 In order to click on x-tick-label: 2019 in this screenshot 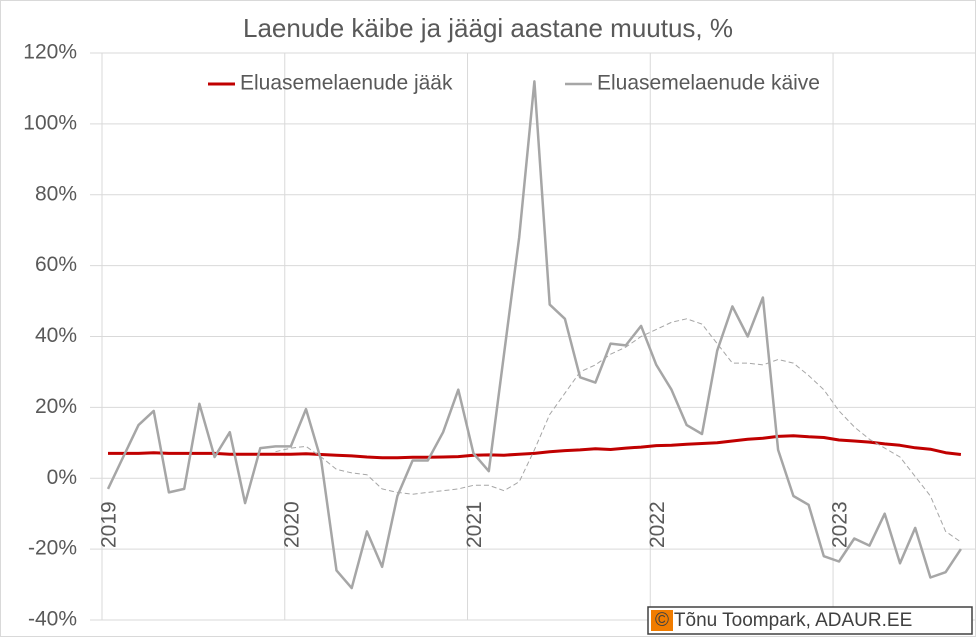, I will do `click(109, 524)`.